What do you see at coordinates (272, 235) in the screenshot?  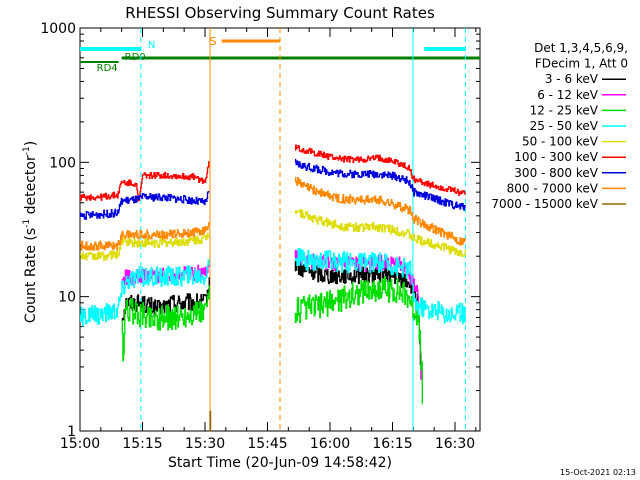 I see `series-4-line` at bounding box center [272, 235].